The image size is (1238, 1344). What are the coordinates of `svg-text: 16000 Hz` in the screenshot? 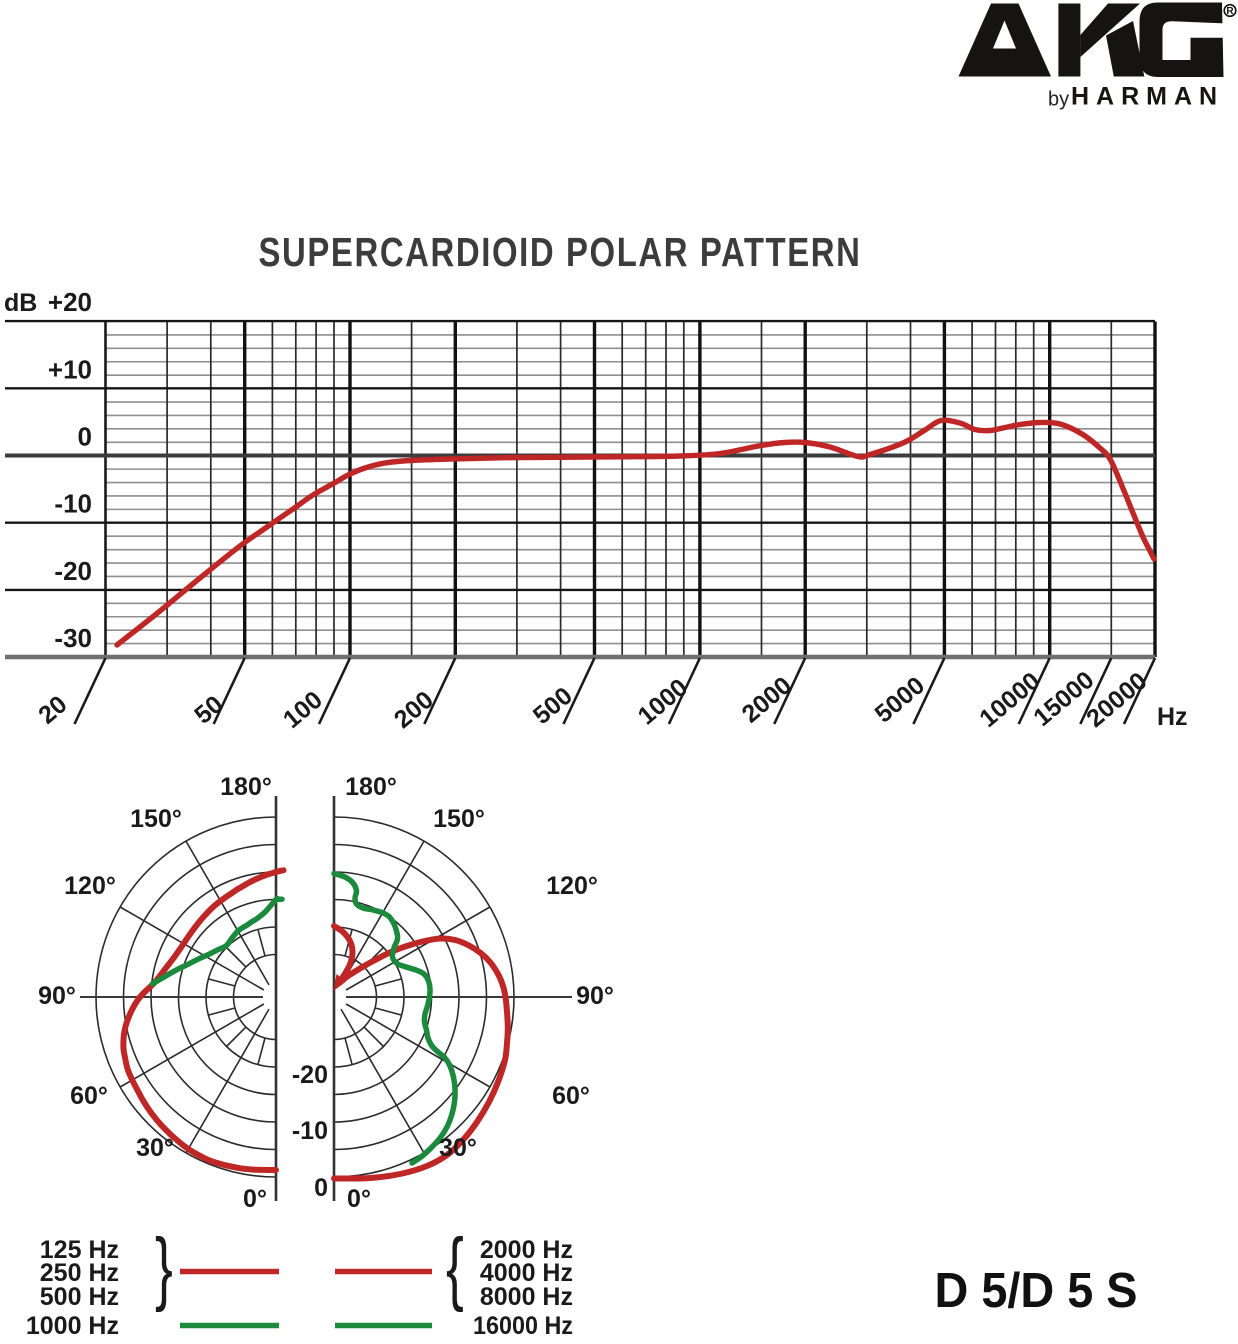 It's located at (523, 1326).